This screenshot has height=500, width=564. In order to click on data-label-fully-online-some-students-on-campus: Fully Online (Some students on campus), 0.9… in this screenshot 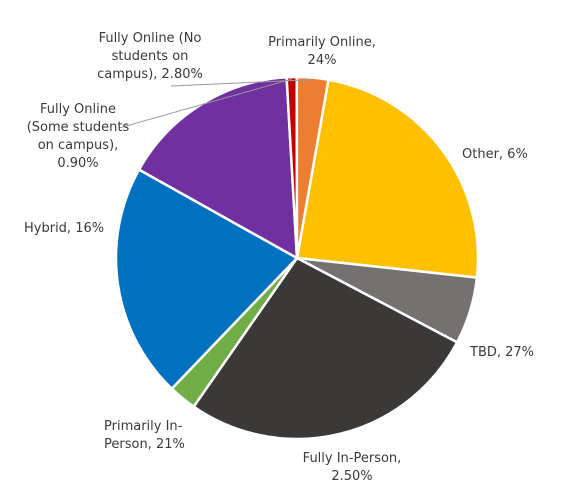, I will do `click(78, 136)`.